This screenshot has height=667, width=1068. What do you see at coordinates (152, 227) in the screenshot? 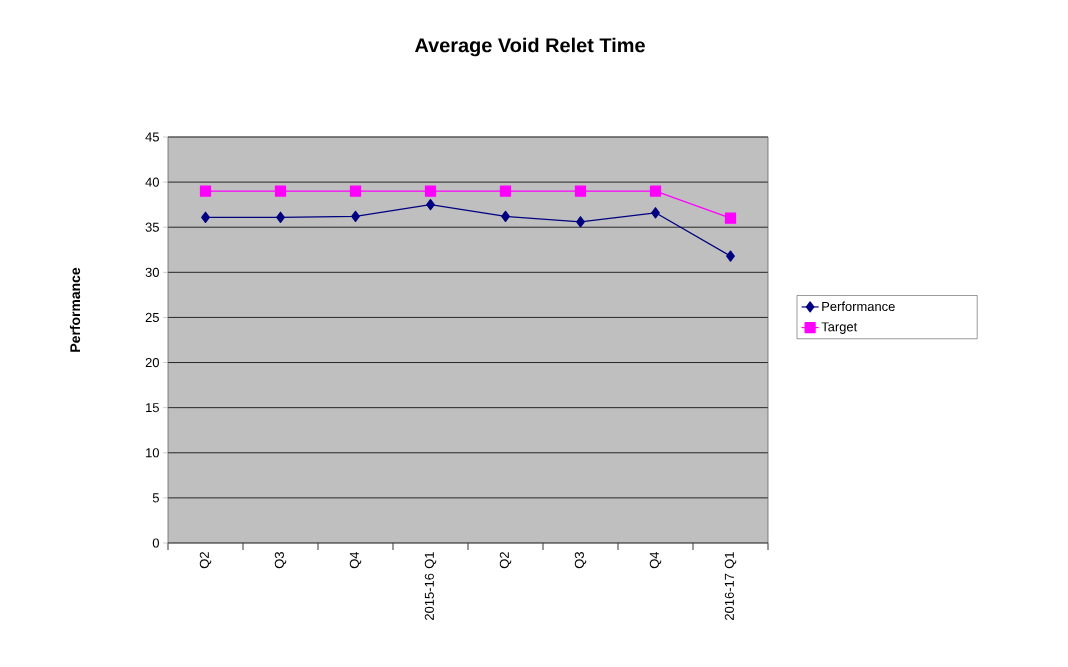
I see `y-tick-label: 35` at bounding box center [152, 227].